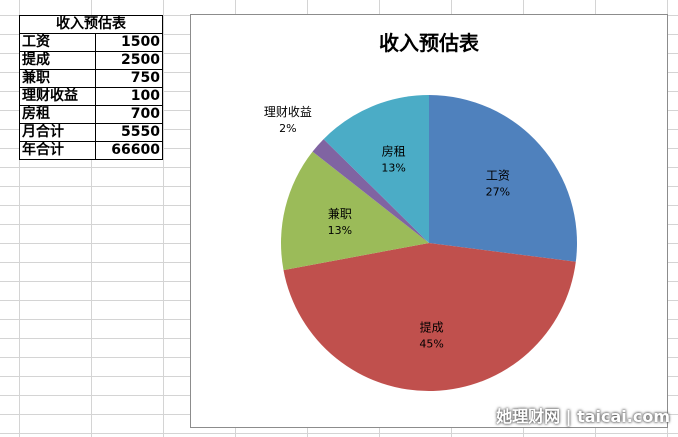 This screenshot has height=437, width=678. What do you see at coordinates (129, 114) in the screenshot?
I see `row-value: 700` at bounding box center [129, 114].